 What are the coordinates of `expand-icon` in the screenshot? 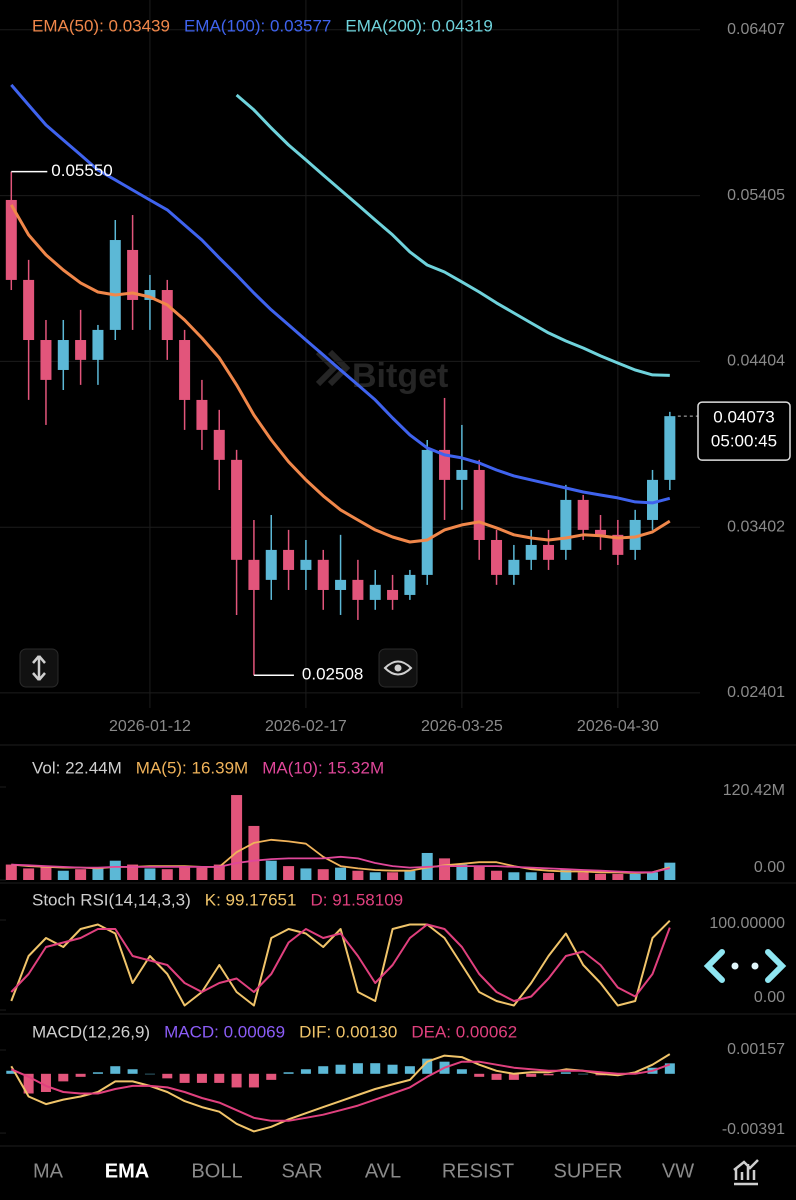 It's located at (39, 668).